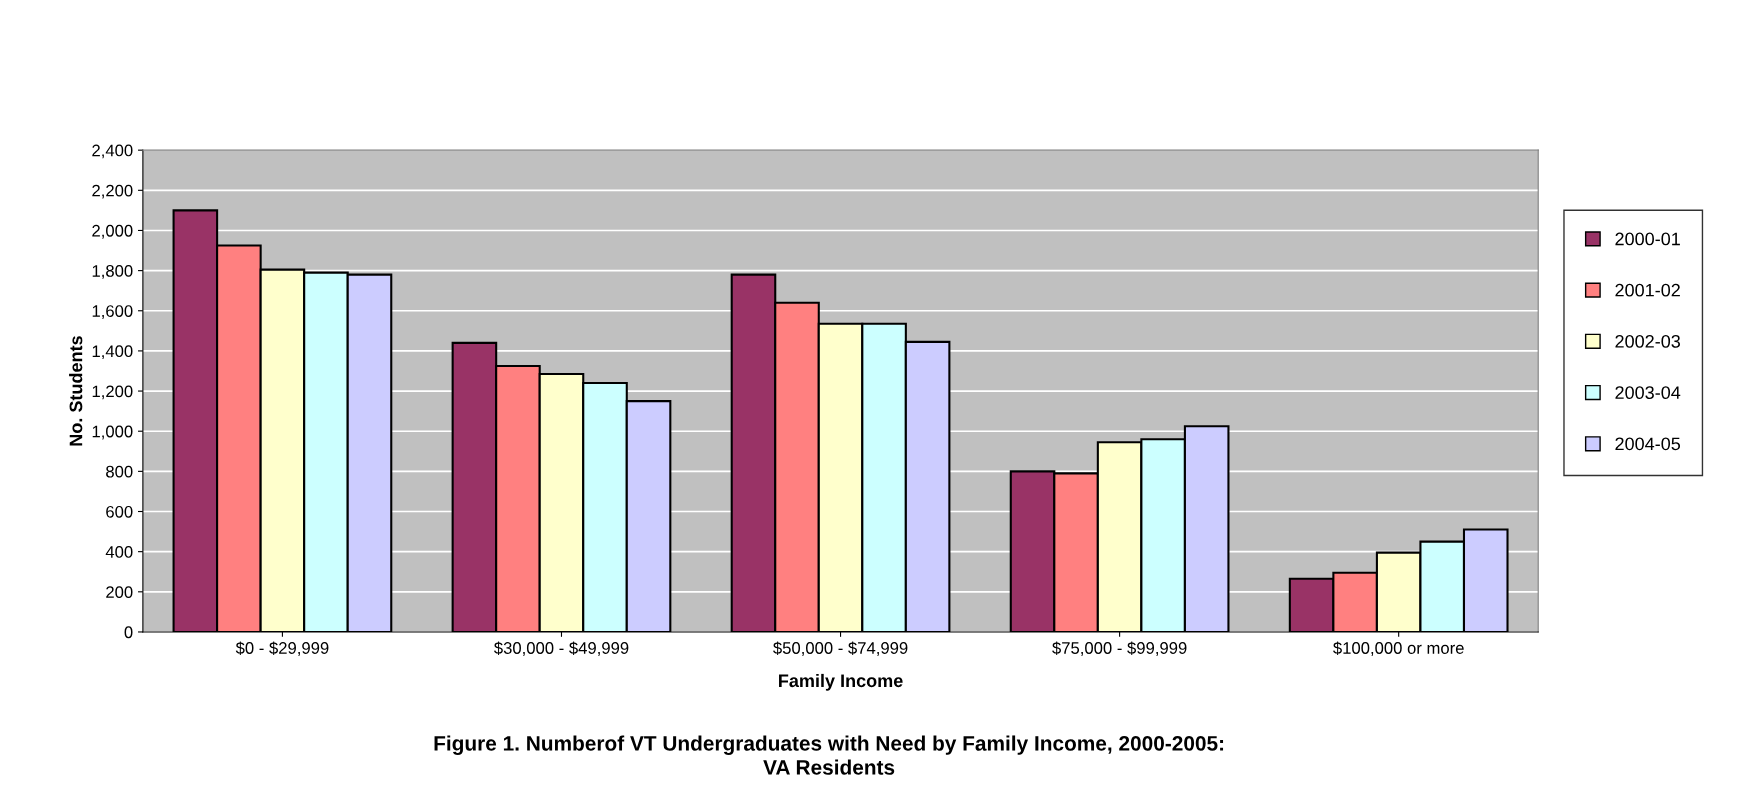  I want to click on y-tick-label: 1,600, so click(112, 312).